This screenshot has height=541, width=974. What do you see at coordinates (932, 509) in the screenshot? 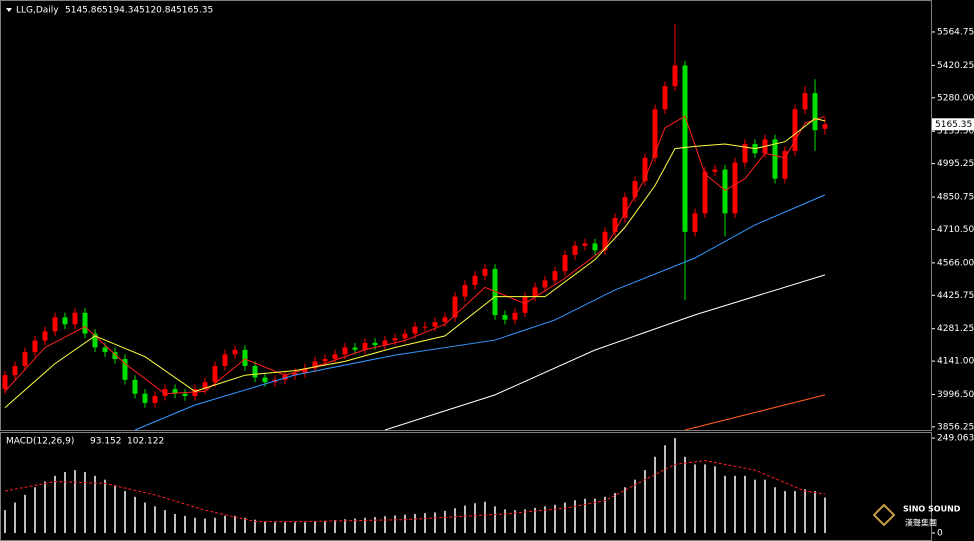
I see `watermark-text: SINO SOUND` at bounding box center [932, 509].